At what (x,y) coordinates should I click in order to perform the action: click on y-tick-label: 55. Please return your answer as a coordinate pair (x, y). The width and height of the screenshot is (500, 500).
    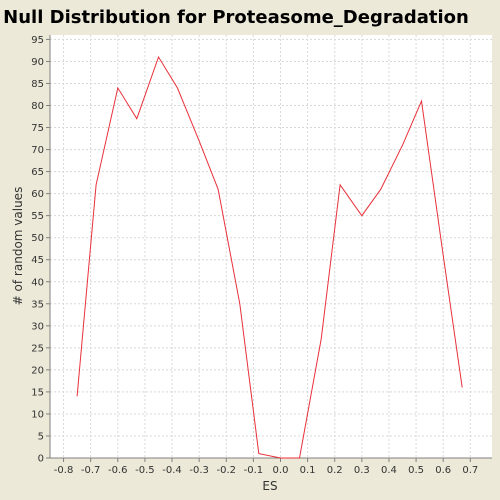
    Looking at the image, I should click on (37, 216).